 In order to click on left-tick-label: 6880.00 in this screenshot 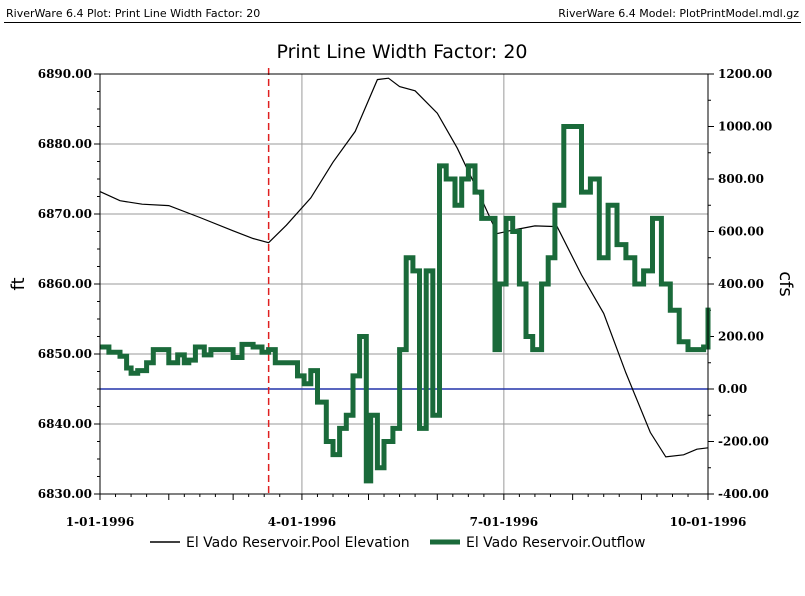, I will do `click(65, 144)`.